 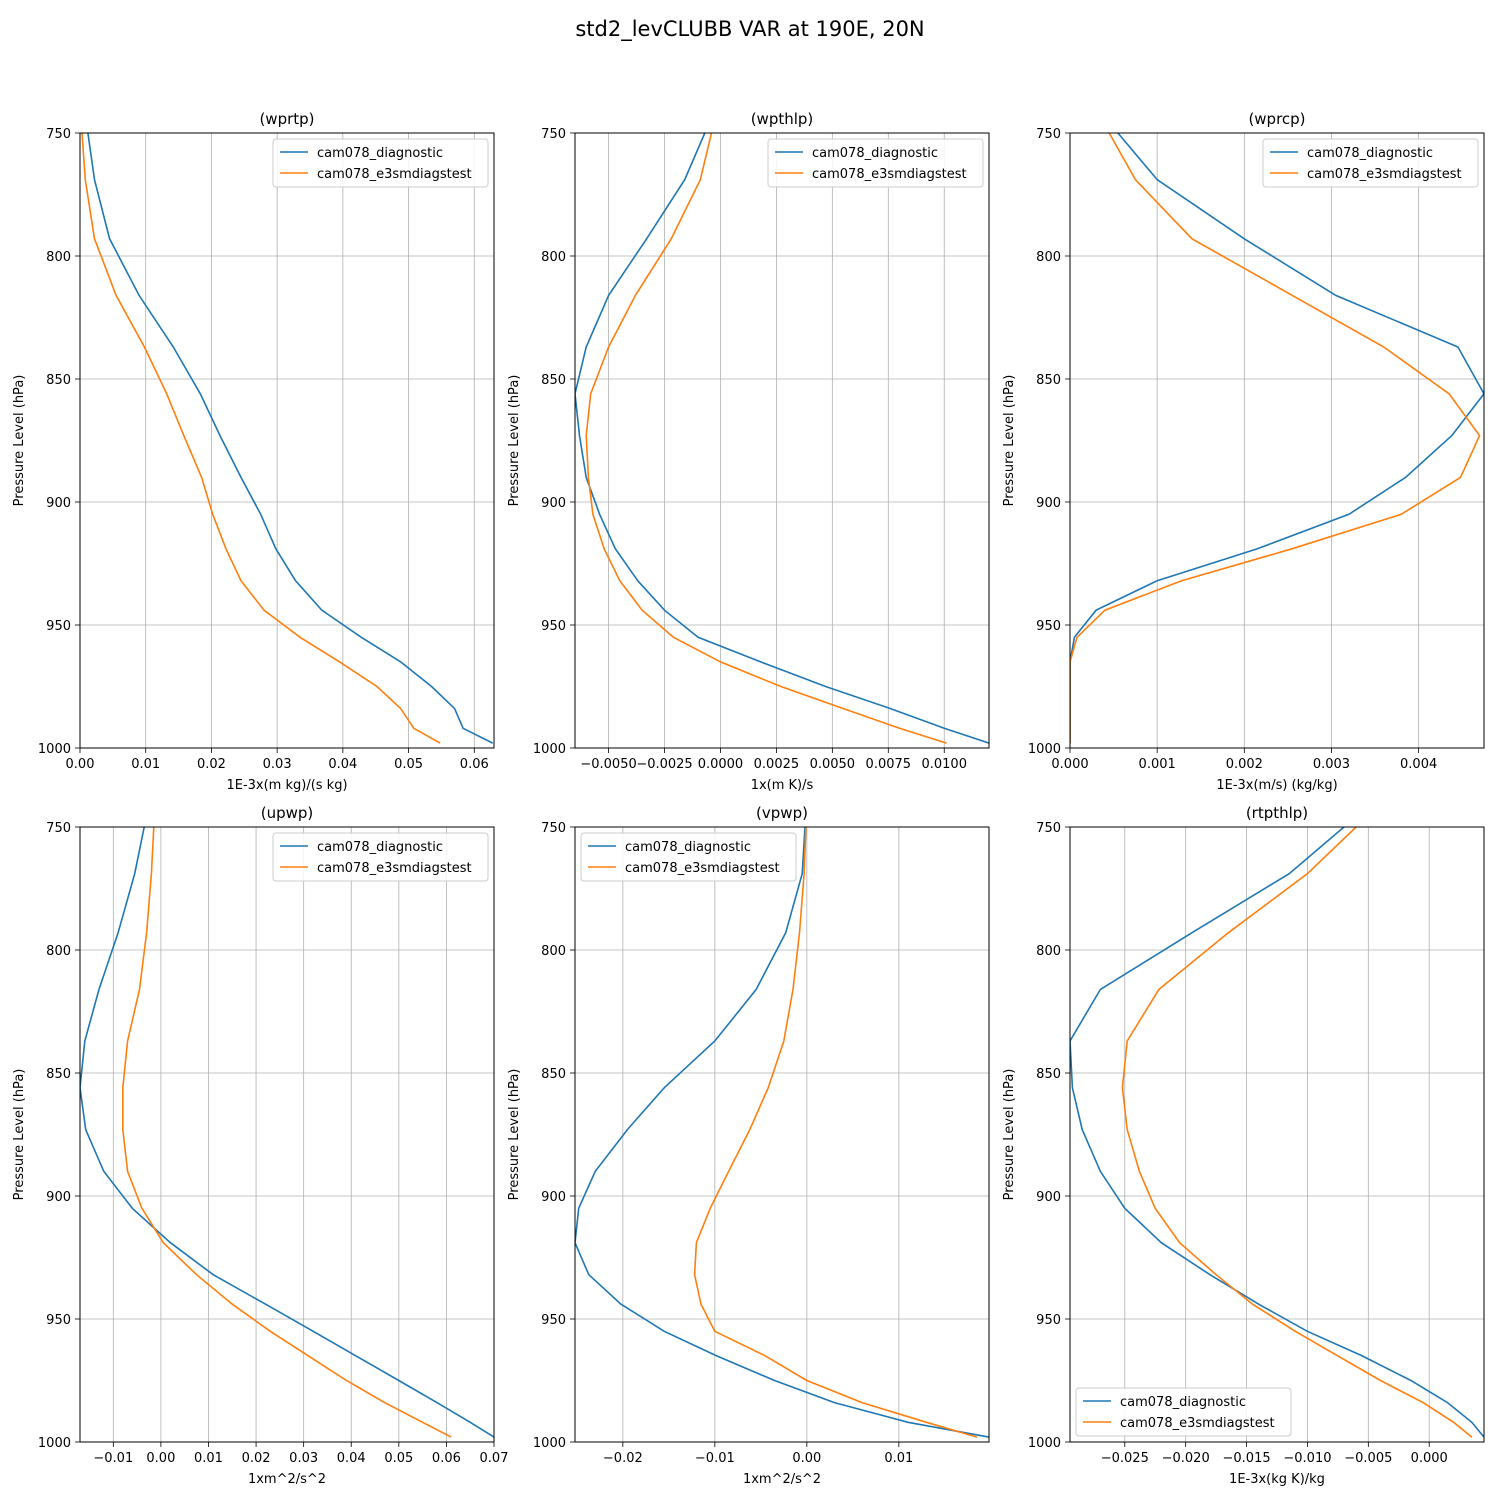 I want to click on x-tick-label: −0.010, so click(x=1307, y=1458).